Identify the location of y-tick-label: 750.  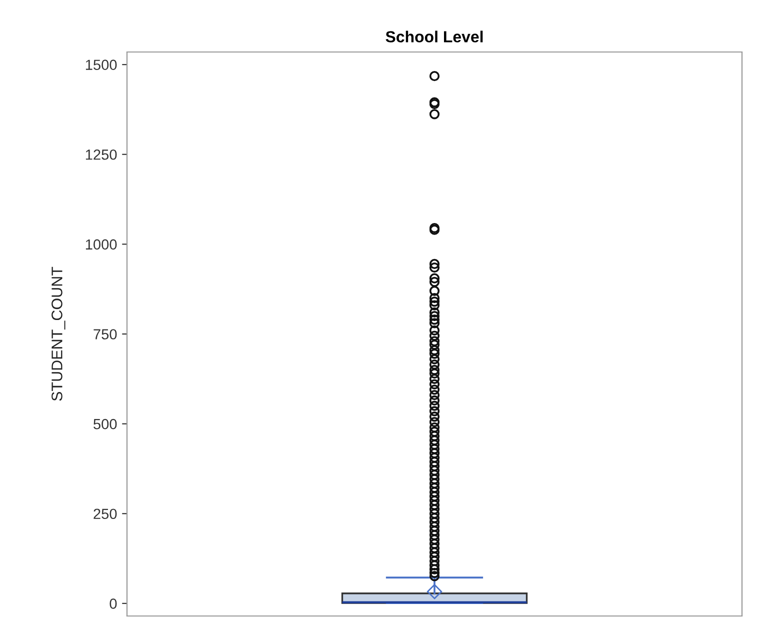
(105, 334).